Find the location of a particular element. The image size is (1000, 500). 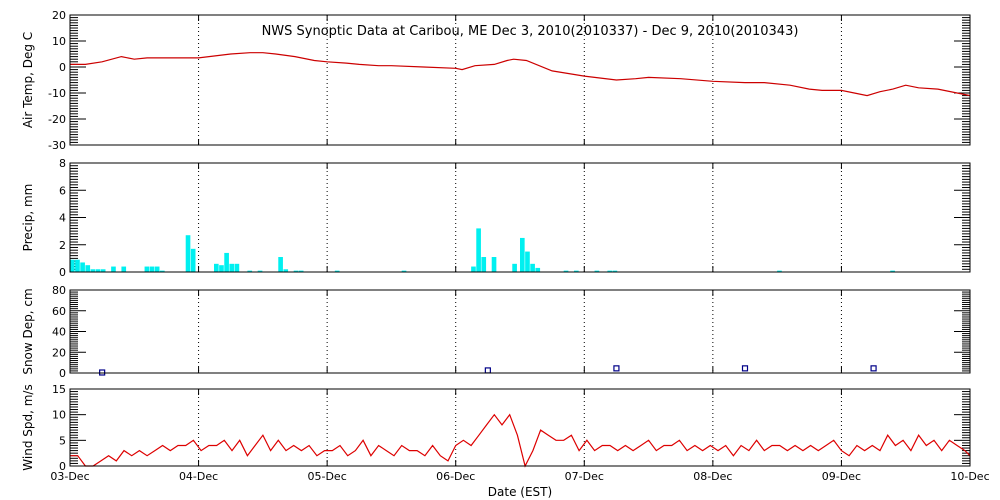

temp-y-tick-label: 20 is located at coordinates (59, 15).